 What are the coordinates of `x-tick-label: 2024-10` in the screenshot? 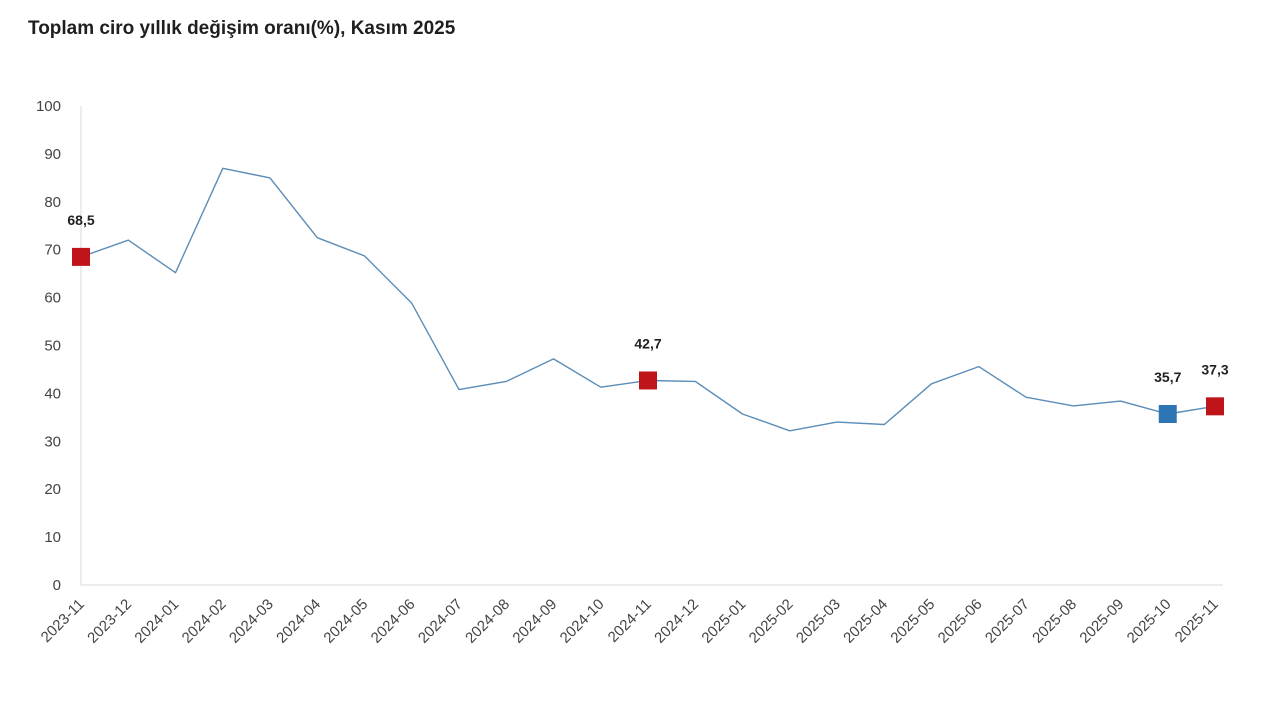 It's located at (582, 621).